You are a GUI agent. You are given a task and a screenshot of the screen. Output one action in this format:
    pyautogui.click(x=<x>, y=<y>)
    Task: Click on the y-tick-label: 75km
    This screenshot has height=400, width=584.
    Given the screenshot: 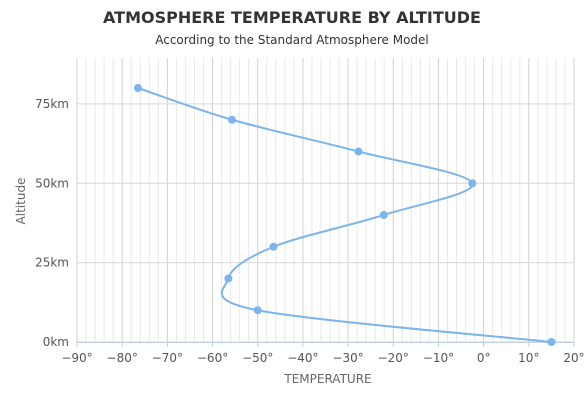 What is the action you would take?
    pyautogui.click(x=52, y=104)
    